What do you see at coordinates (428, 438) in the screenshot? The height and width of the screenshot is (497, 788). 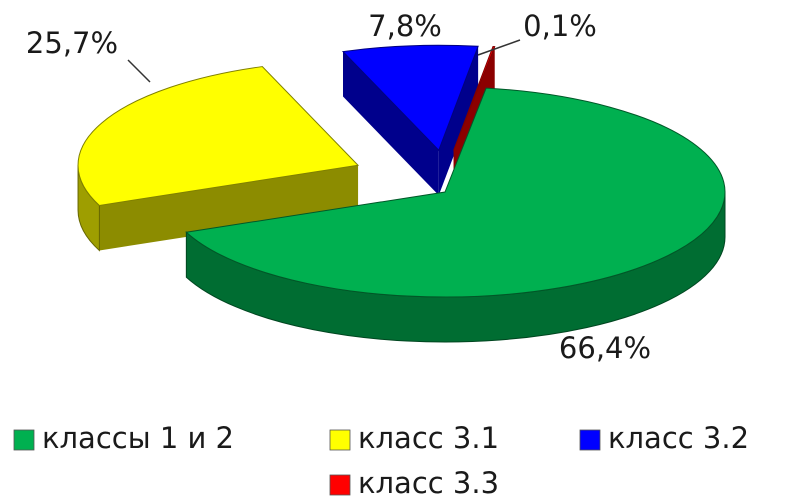 I see `legend-label: класс 3.1` at bounding box center [428, 438].